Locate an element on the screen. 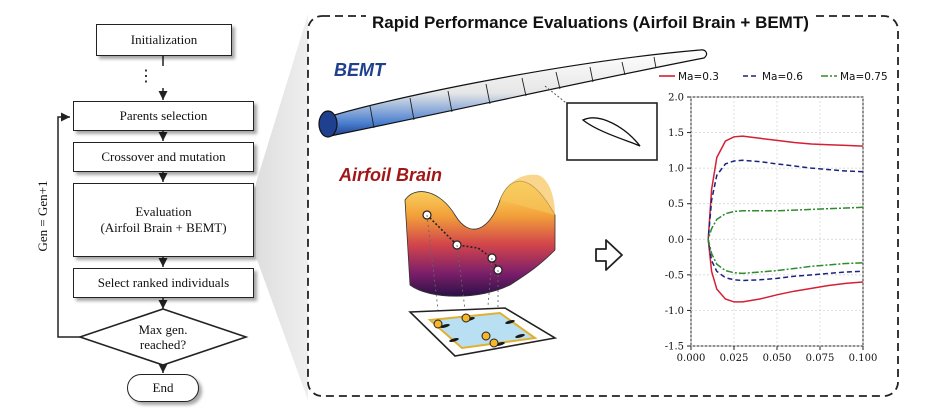 This screenshot has height=416, width=945. decision-text: Max gen. reached? is located at coordinates (163, 337).